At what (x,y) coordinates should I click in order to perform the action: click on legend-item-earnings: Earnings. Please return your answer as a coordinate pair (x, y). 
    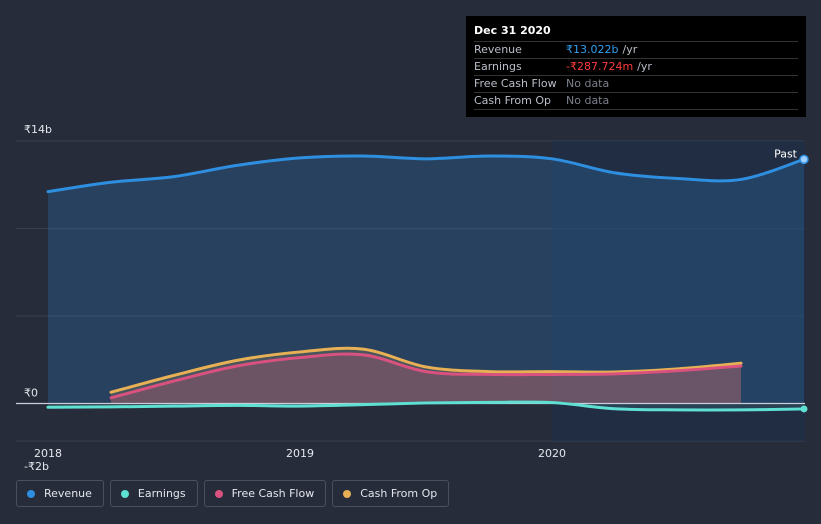
    Looking at the image, I should click on (153, 493).